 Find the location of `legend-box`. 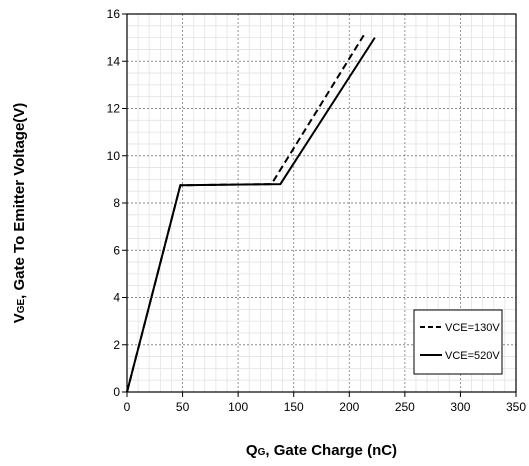

legend-box is located at coordinates (458, 342).